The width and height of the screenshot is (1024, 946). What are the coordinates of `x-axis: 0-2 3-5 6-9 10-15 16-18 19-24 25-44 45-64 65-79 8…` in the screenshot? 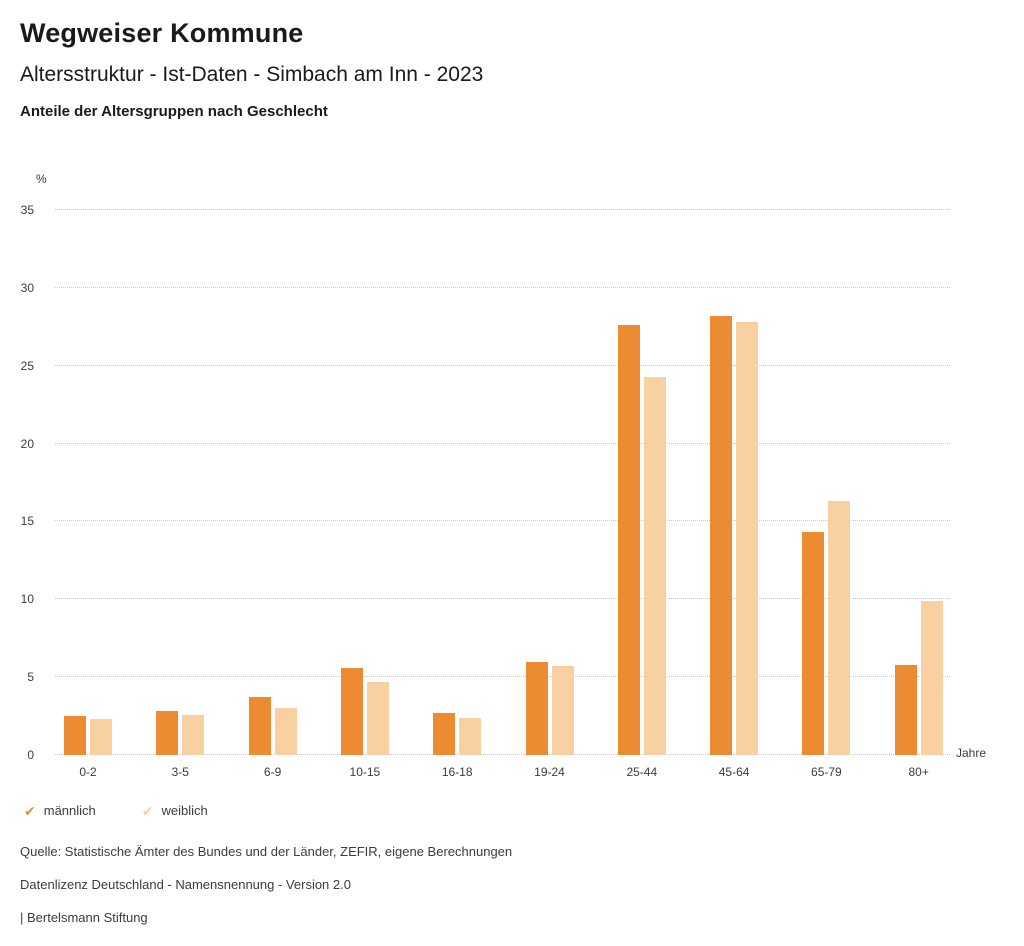 It's located at (502, 775).